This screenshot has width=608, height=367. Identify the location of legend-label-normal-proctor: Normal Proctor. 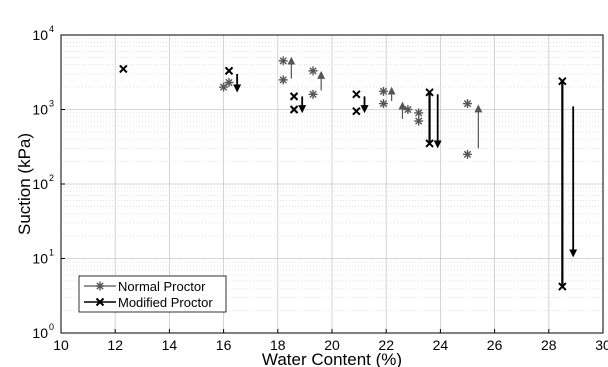
(162, 286).